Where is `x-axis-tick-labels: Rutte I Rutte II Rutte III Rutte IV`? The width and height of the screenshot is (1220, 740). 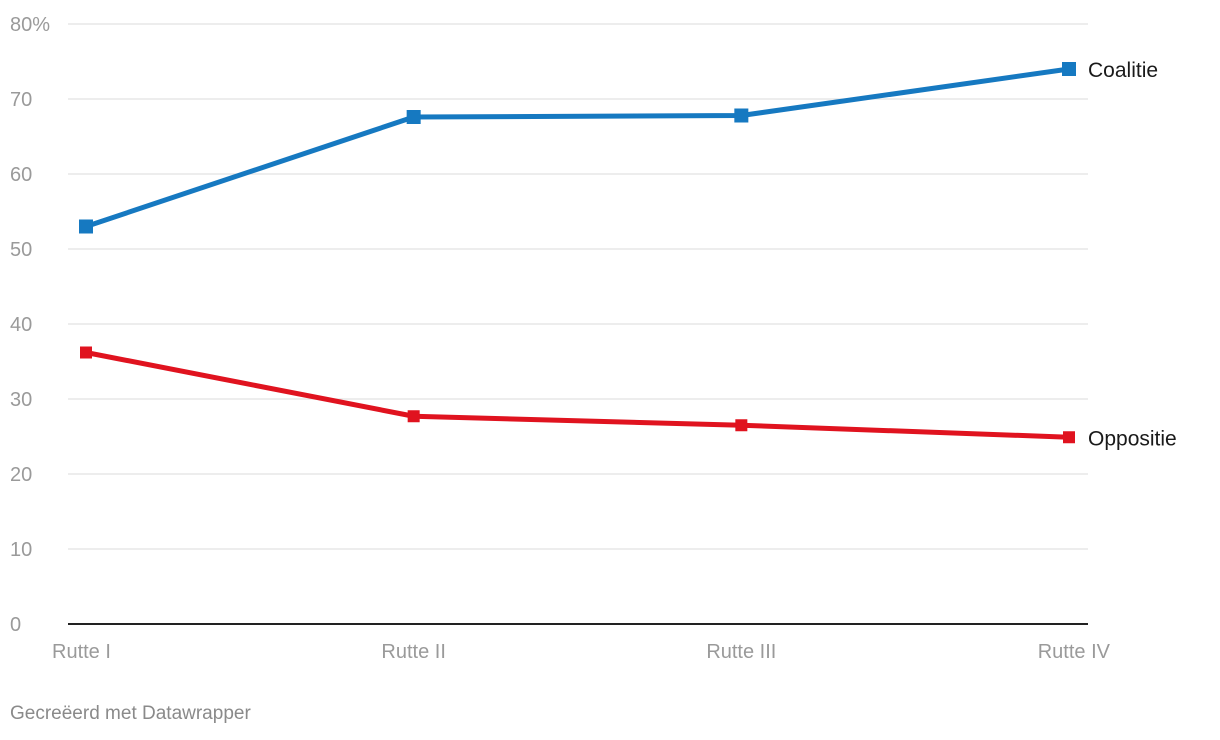
x-axis-tick-labels: Rutte I Rutte II Rutte III Rutte IV is located at coordinates (581, 652).